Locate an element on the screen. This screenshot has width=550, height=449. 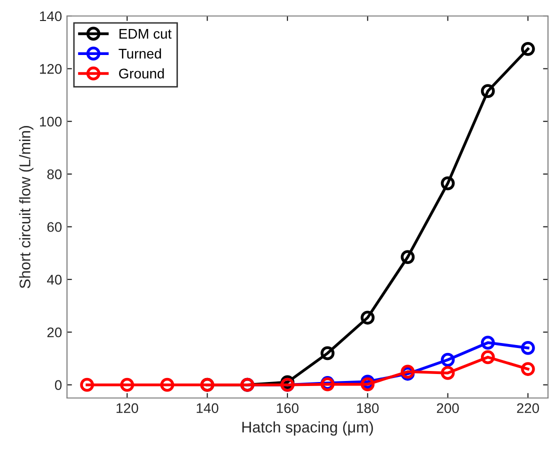
legend-label: Ground is located at coordinates (141, 73).